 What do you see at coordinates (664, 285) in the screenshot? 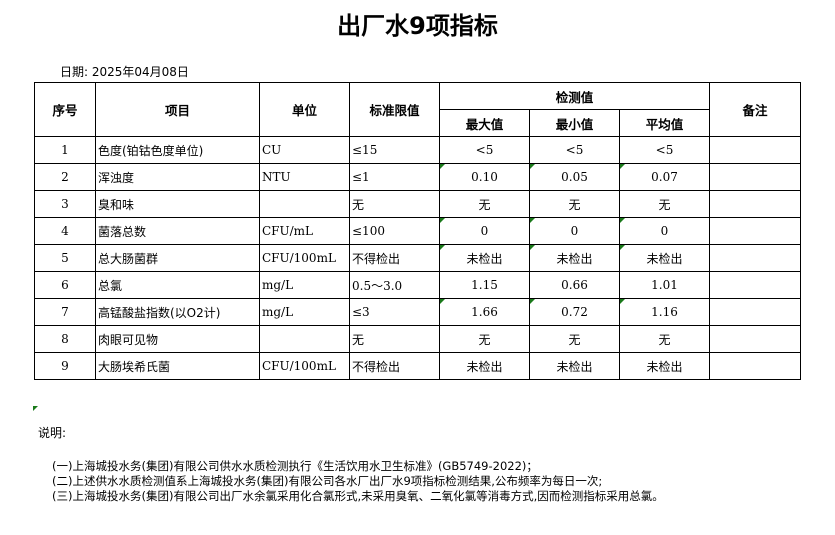
I see `cell-avg: 1.01` at bounding box center [664, 285].